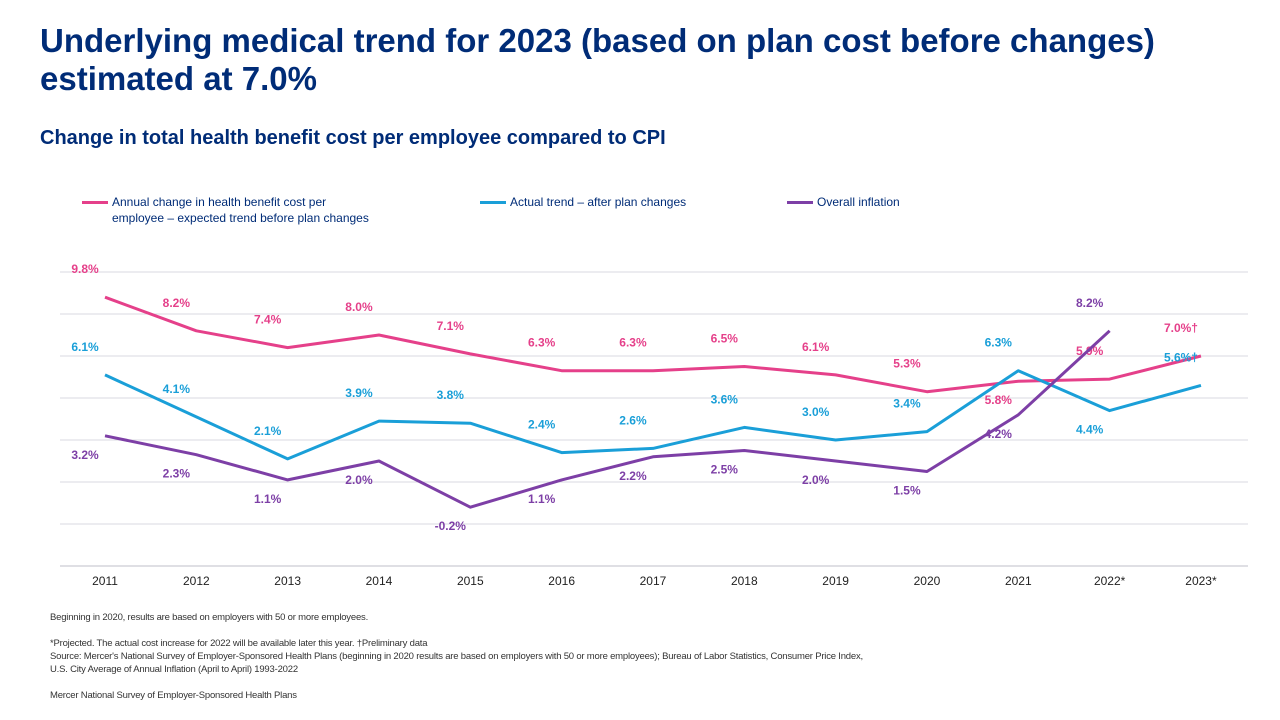  Describe the element at coordinates (451, 395) in the screenshot. I see `data-label: 3.8%` at that location.